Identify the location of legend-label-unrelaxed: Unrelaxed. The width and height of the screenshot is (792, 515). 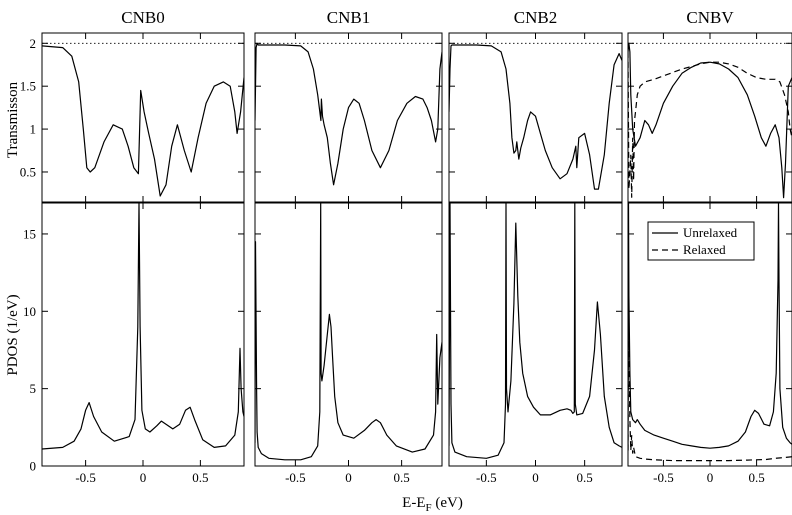
(710, 232).